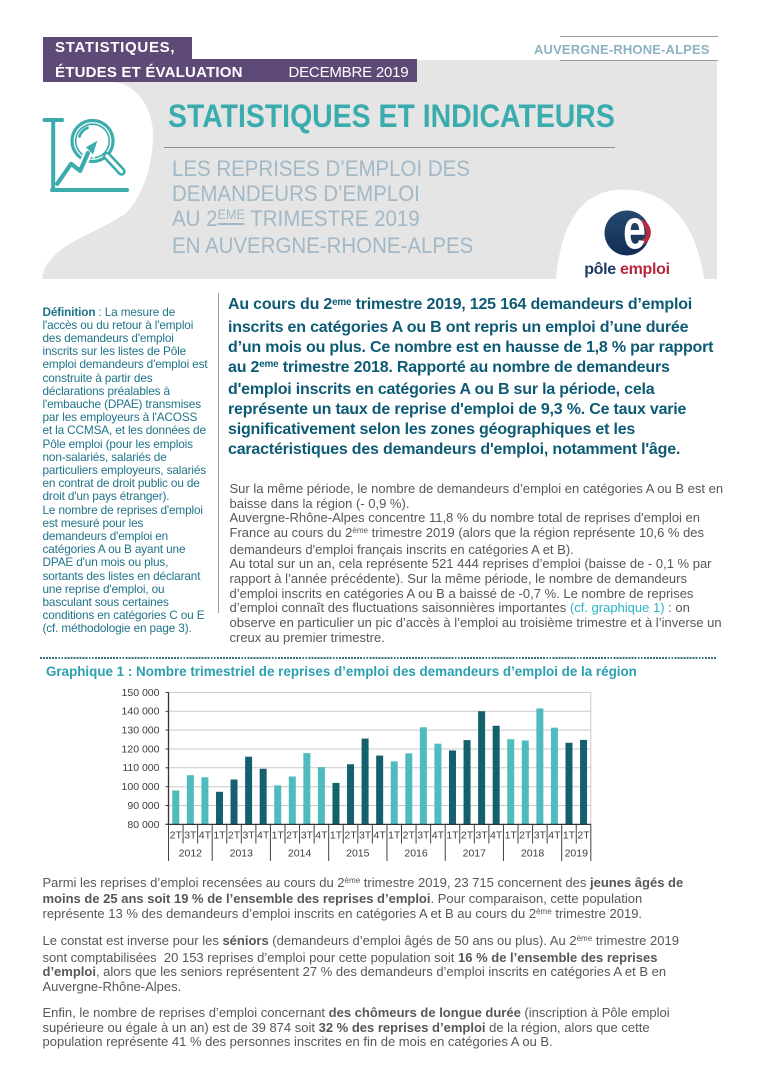 This screenshot has height=1087, width=768. Describe the element at coordinates (627, 269) in the screenshot. I see `svg-text: pôle emploi` at that location.